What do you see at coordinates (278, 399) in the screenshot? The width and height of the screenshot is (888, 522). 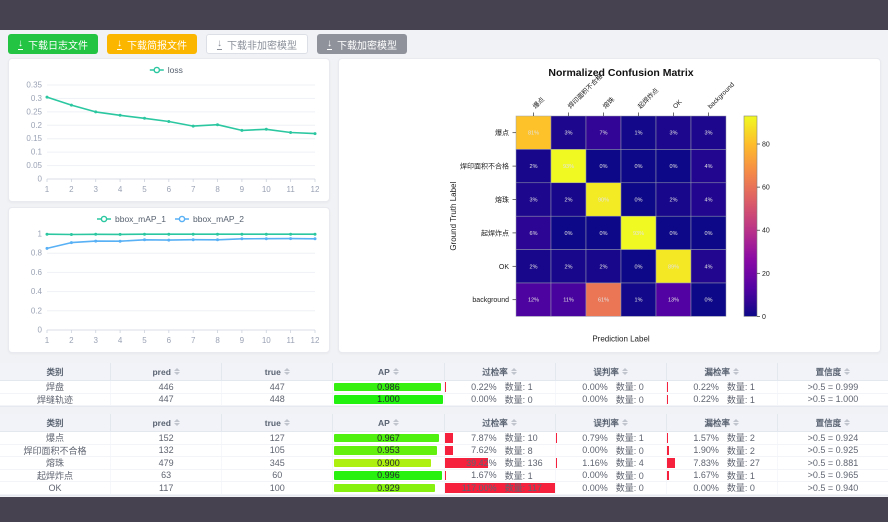 I see `cell-true: 448` at bounding box center [278, 399].